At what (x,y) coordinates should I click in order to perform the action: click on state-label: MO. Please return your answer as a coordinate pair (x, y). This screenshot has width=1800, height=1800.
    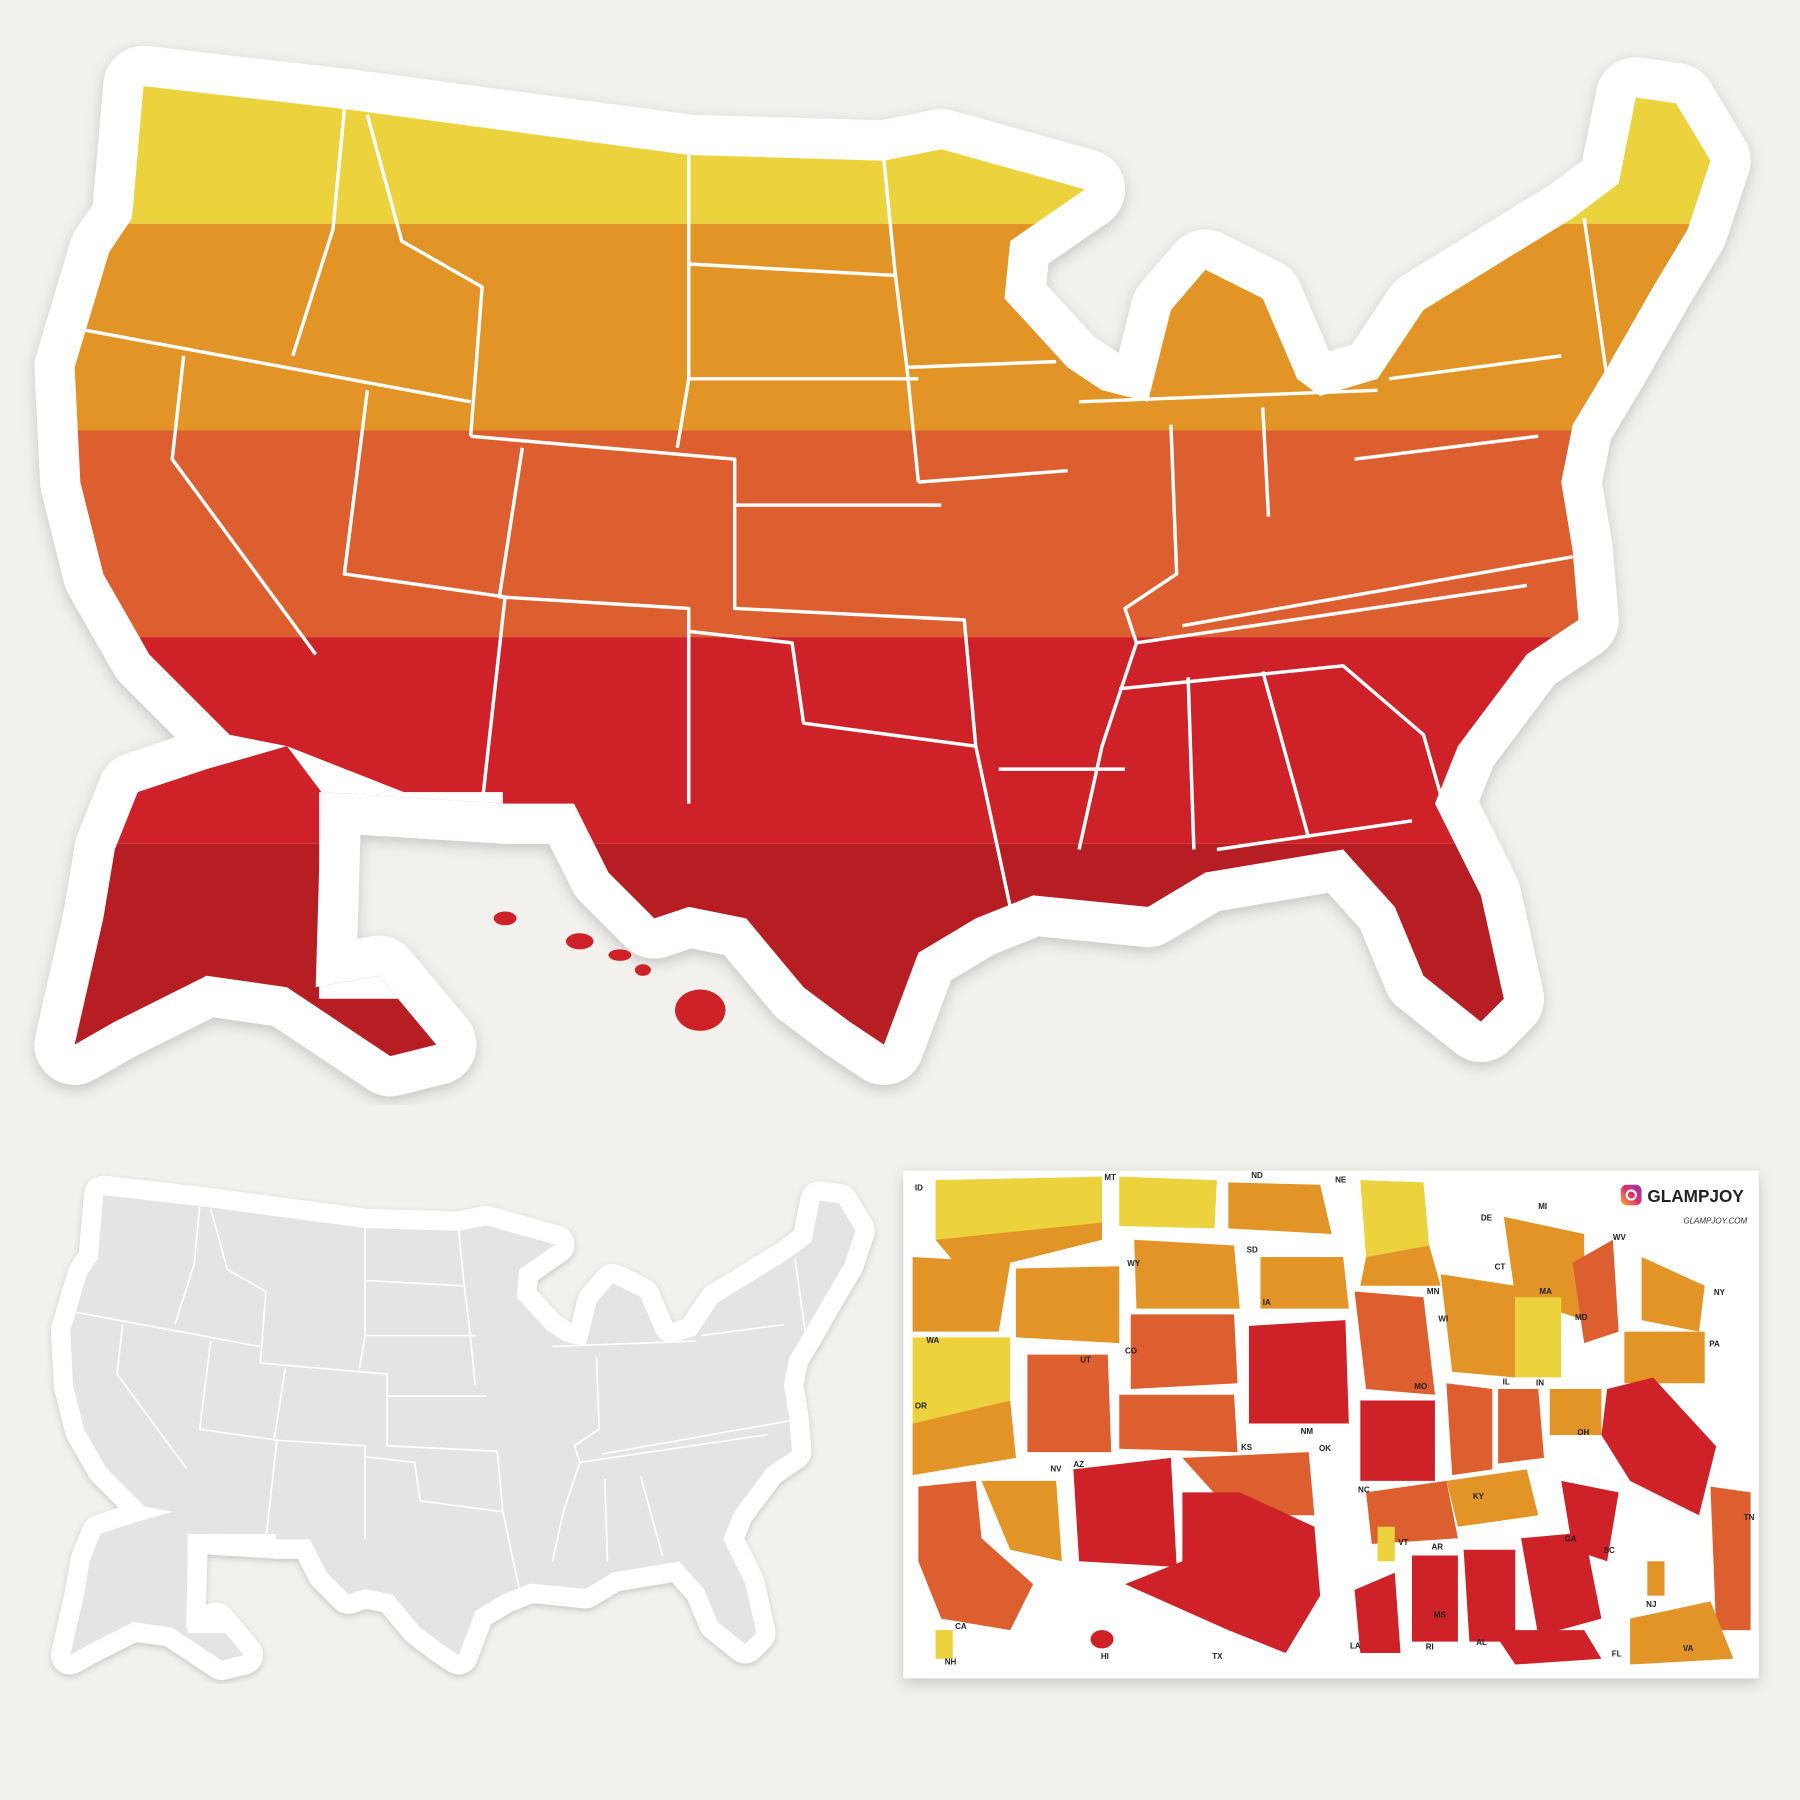
    Looking at the image, I should click on (1420, 1386).